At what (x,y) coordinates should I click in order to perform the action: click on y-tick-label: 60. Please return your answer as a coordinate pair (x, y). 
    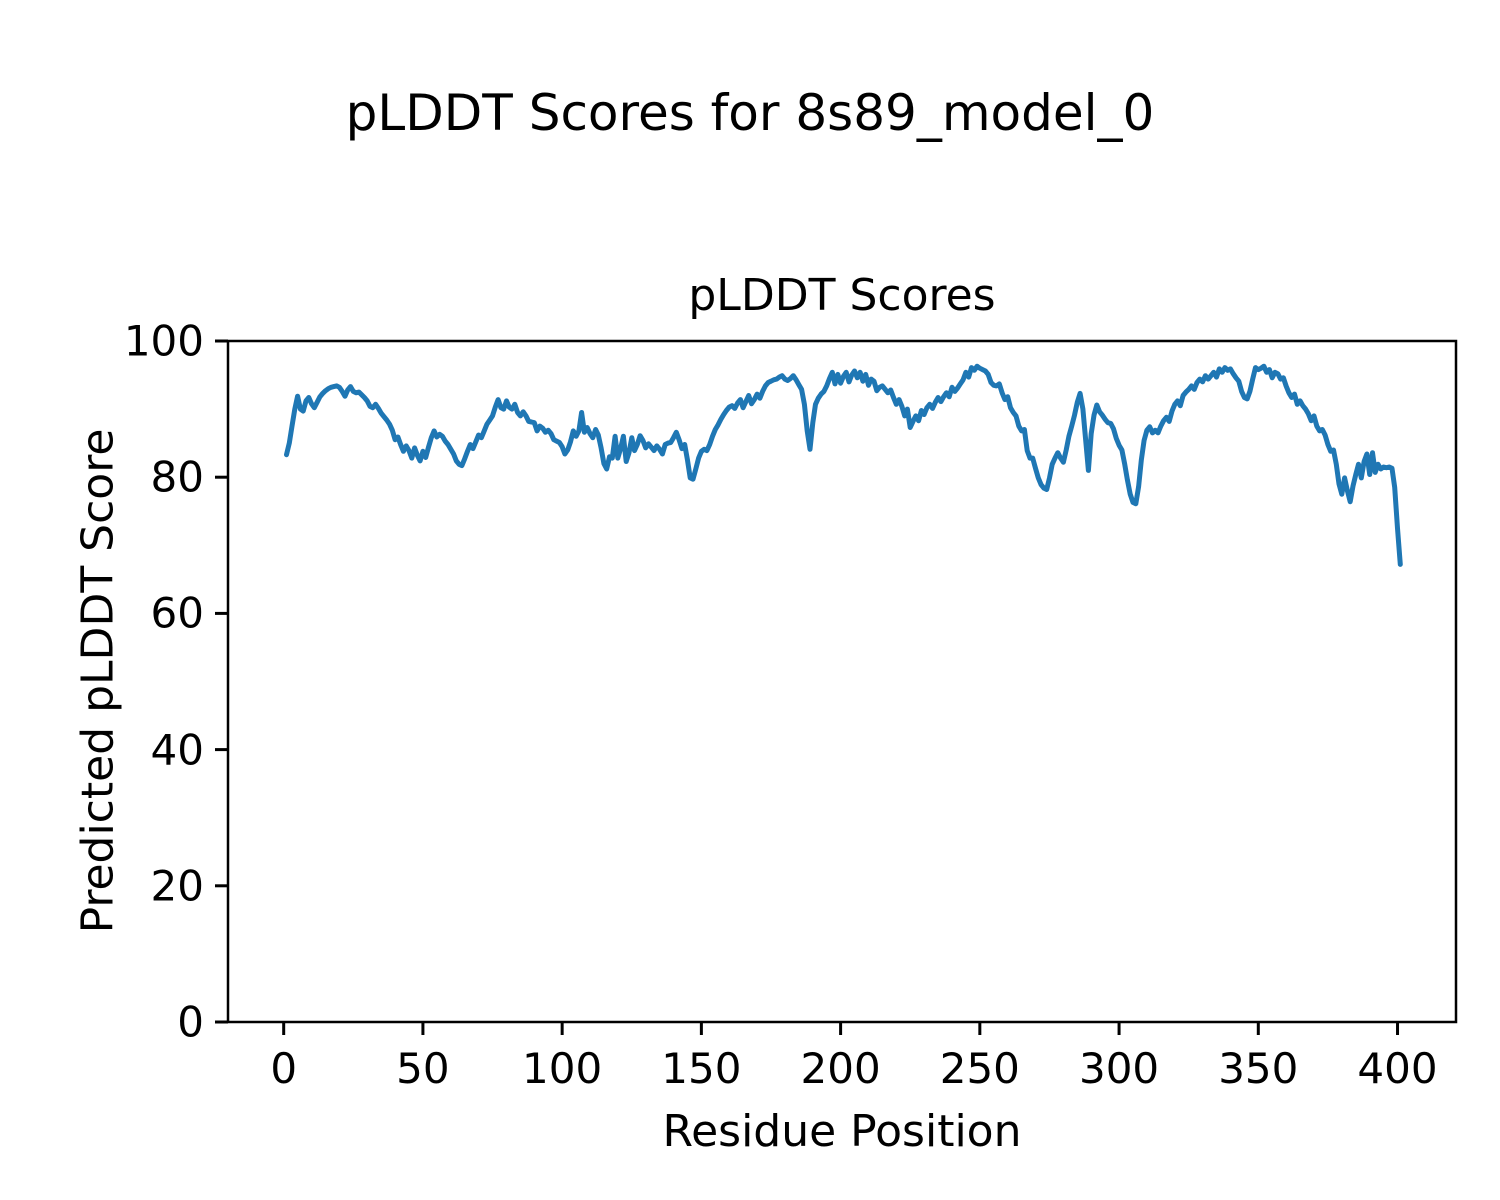
    Looking at the image, I should click on (177, 613).